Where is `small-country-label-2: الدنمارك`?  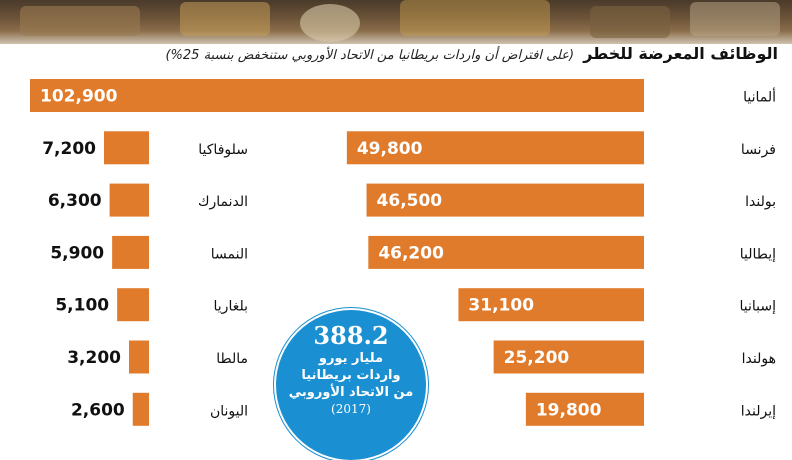
small-country-label-2: الدنمارك is located at coordinates (223, 202).